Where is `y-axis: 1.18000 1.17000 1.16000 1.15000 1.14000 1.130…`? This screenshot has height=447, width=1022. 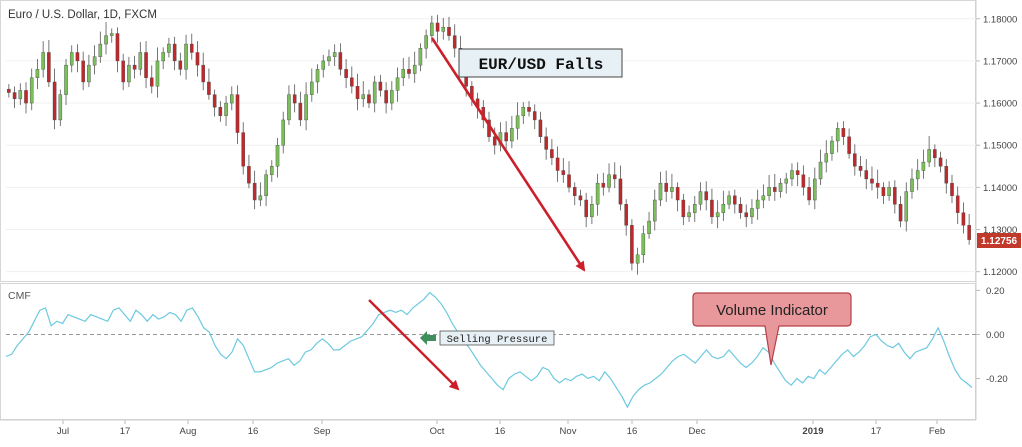
y-axis: 1.18000 1.17000 1.16000 1.15000 1.14000 1.130… is located at coordinates (996, 199).